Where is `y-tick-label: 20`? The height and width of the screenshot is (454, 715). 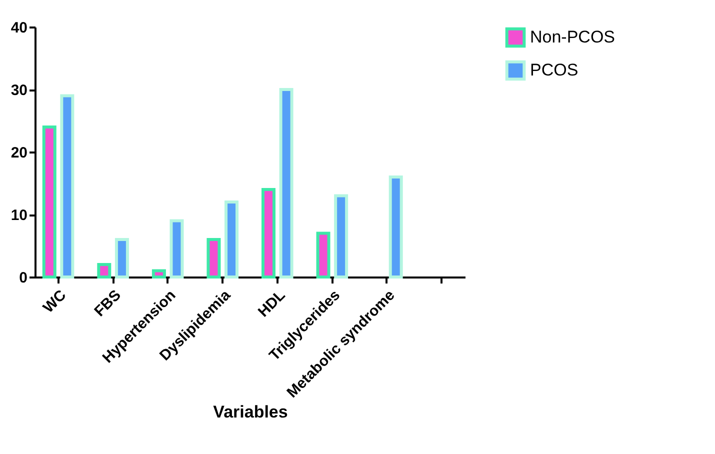
y-tick-label: 20 is located at coordinates (19, 153).